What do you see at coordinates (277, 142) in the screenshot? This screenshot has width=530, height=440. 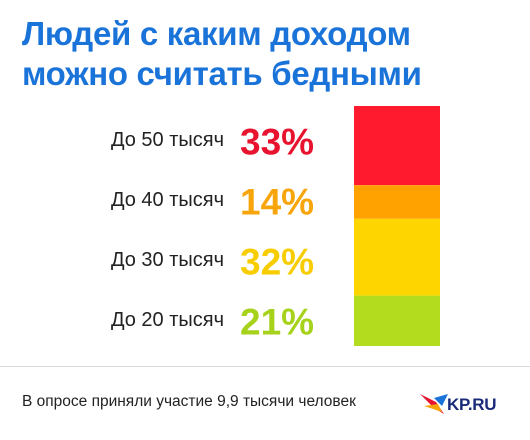 I see `value-label-1: 33%` at bounding box center [277, 142].